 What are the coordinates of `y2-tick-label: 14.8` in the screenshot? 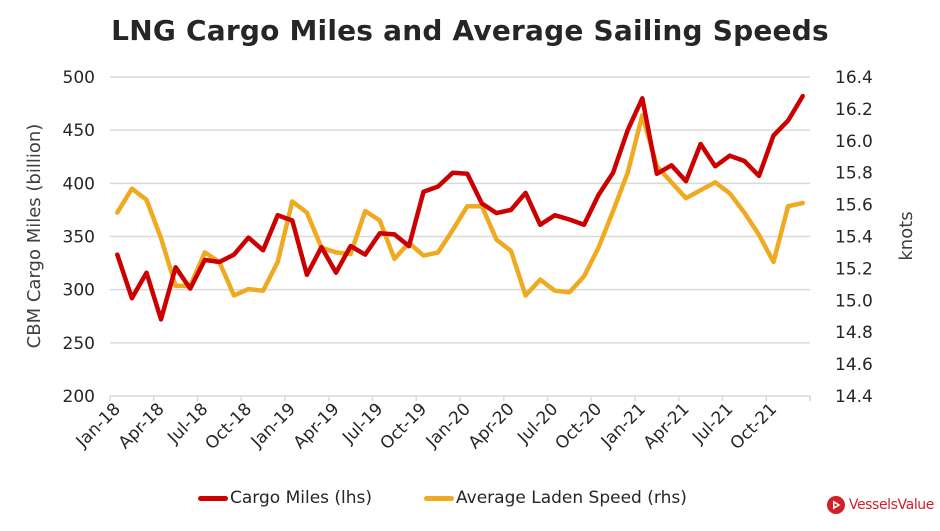 It's located at (854, 333).